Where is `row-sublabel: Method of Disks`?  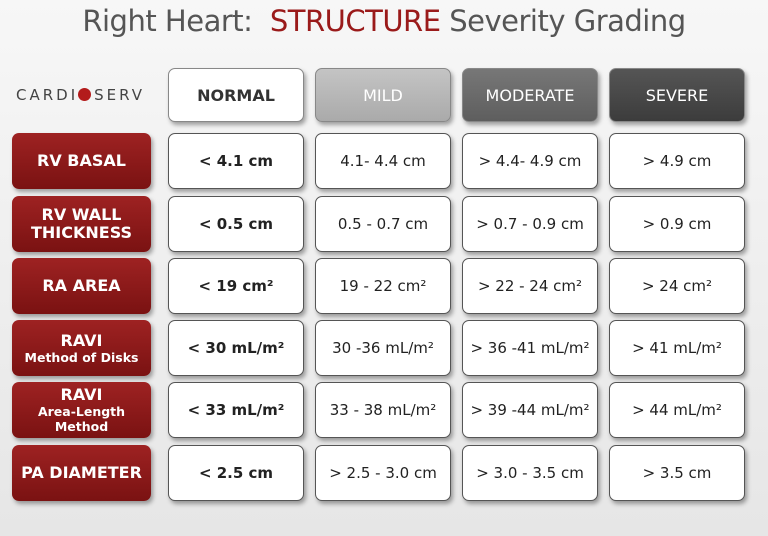
row-sublabel: Method of Disks is located at coordinates (81, 357).